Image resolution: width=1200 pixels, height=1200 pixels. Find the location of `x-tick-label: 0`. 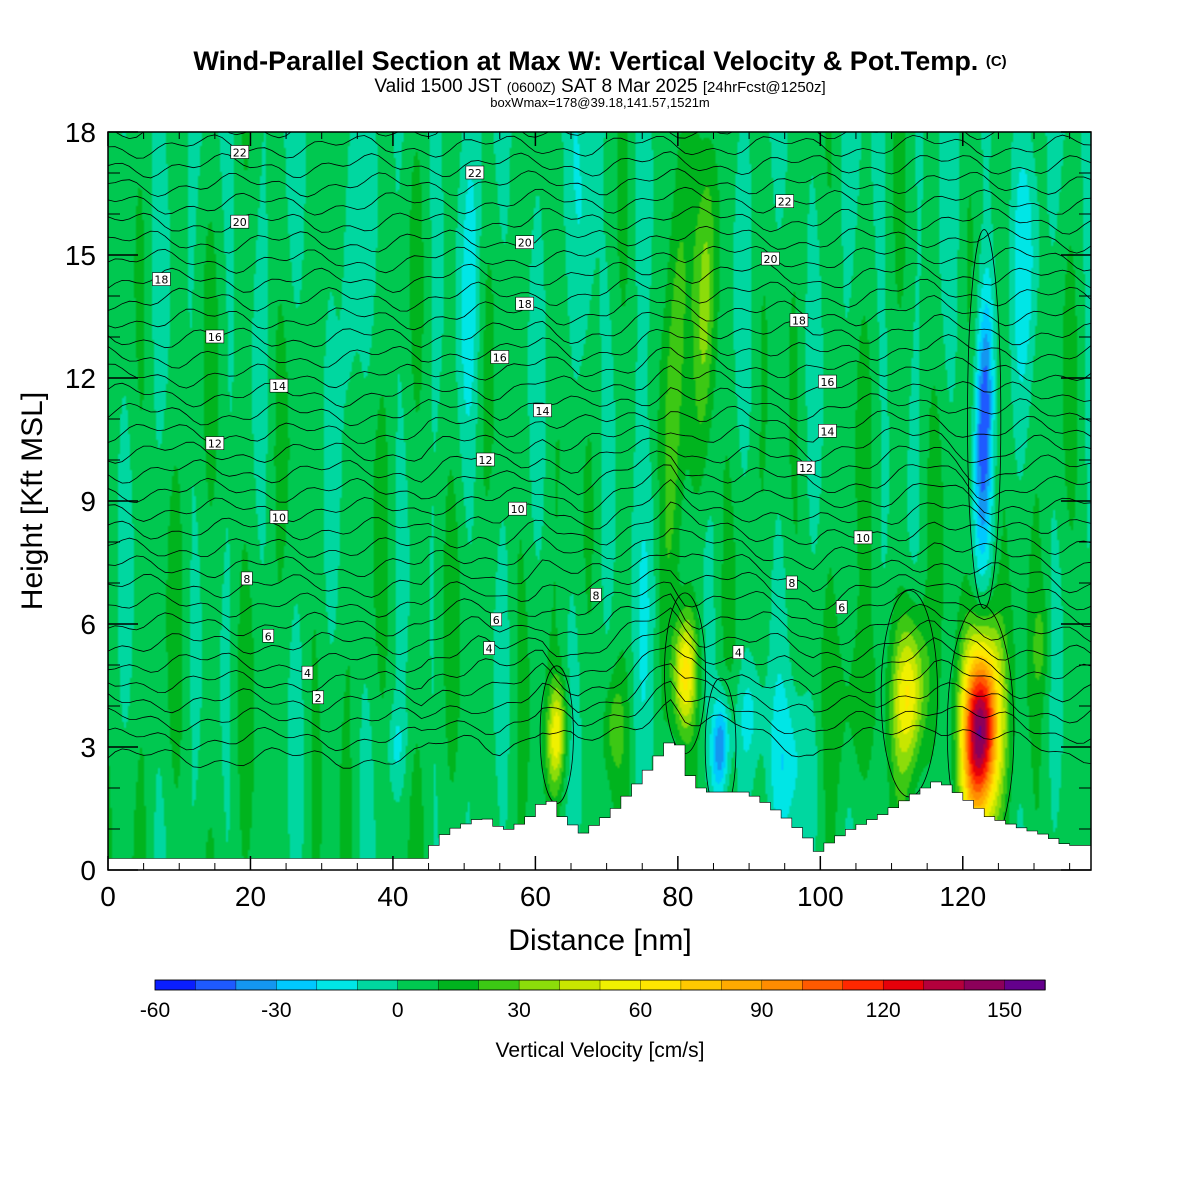

x-tick-label: 0 is located at coordinates (108, 896).